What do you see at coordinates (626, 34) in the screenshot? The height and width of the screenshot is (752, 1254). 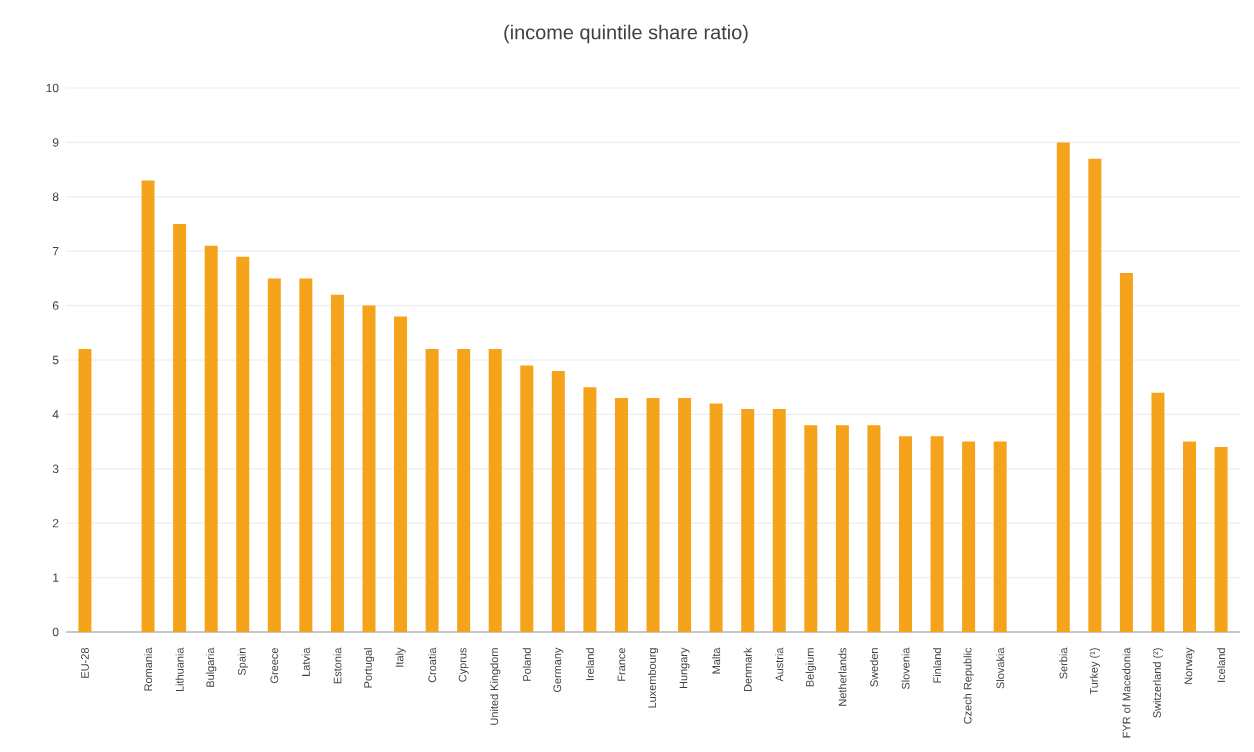 I see `chart-subtitle: (income quintile share ratio)` at bounding box center [626, 34].